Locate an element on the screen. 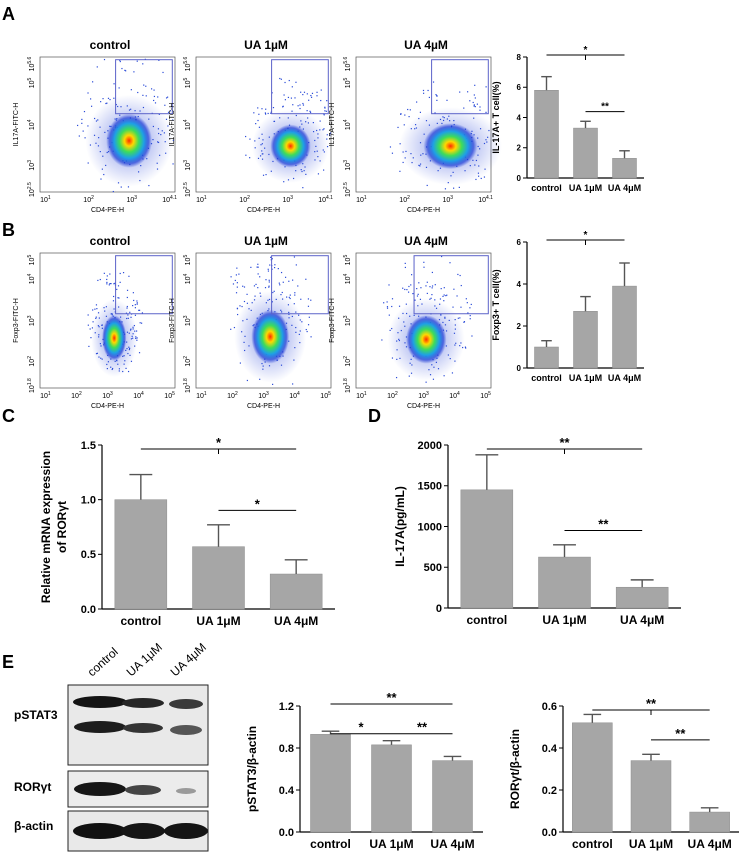 The width and height of the screenshot is (750, 855). significance-label: * is located at coordinates (361, 727).